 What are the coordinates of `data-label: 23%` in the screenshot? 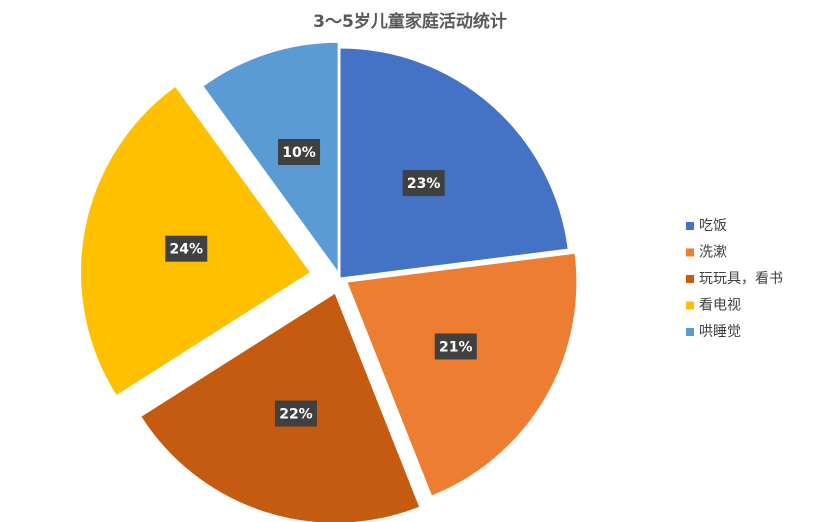 It's located at (424, 184).